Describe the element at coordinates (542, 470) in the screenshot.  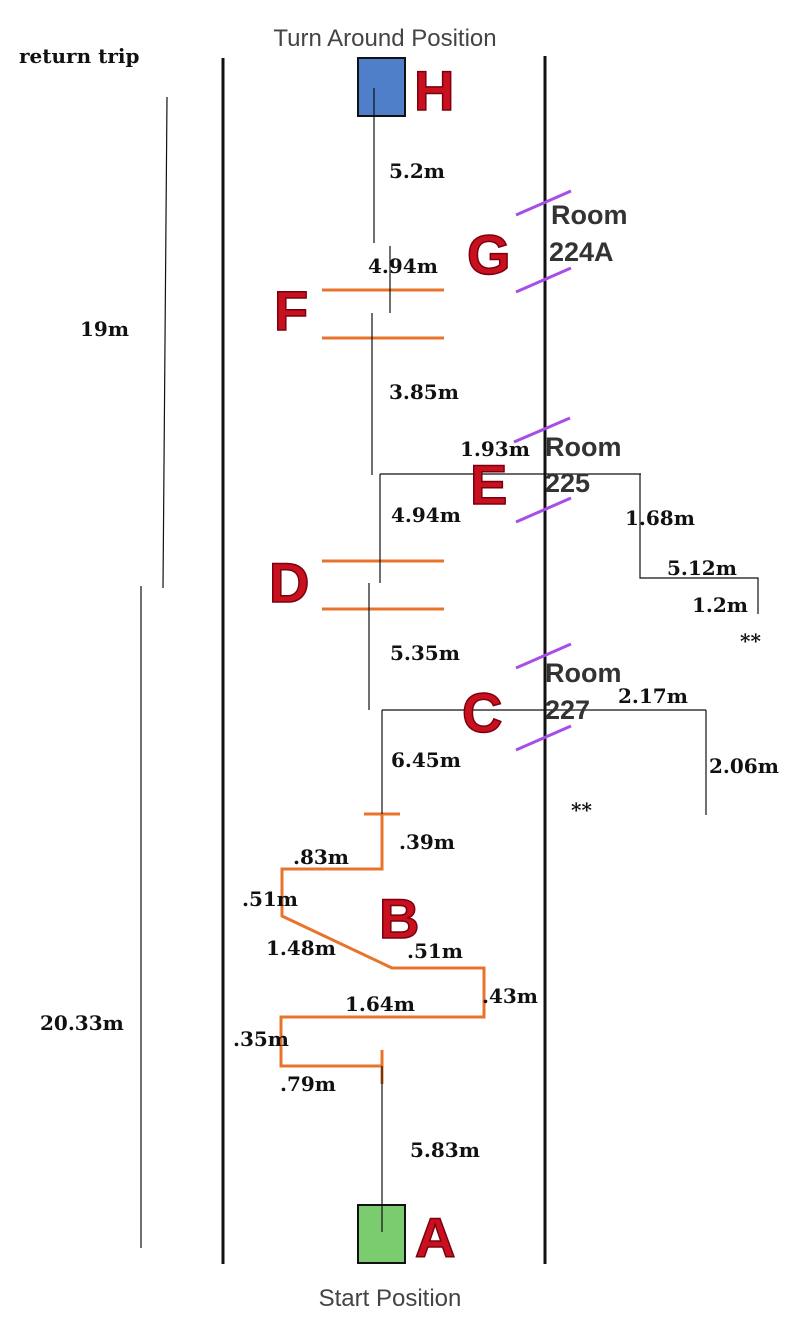
I see `doors` at that location.